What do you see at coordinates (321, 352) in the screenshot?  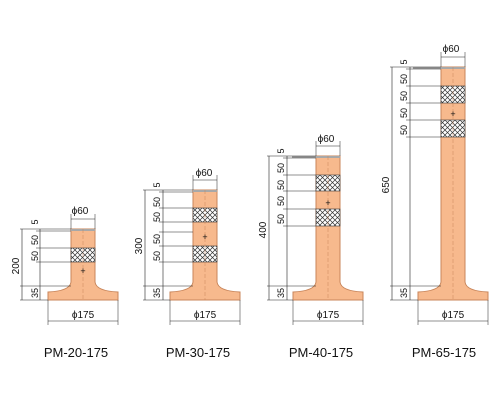 I see `model-label: PM-40-175` at bounding box center [321, 352].